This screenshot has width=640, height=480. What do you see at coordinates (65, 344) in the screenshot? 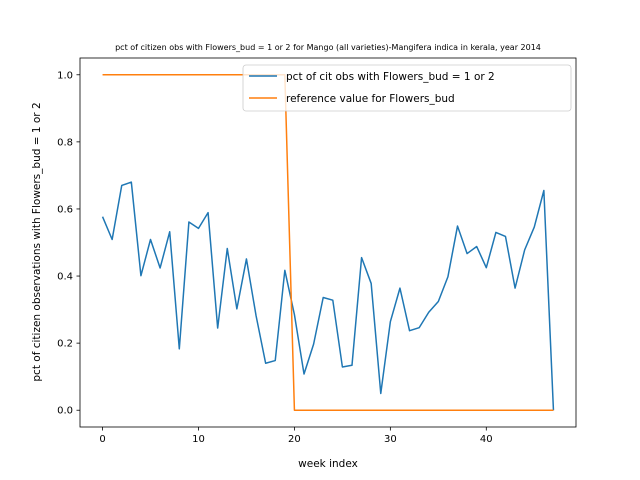
I see `y-tick-label: 0.2` at bounding box center [65, 344].